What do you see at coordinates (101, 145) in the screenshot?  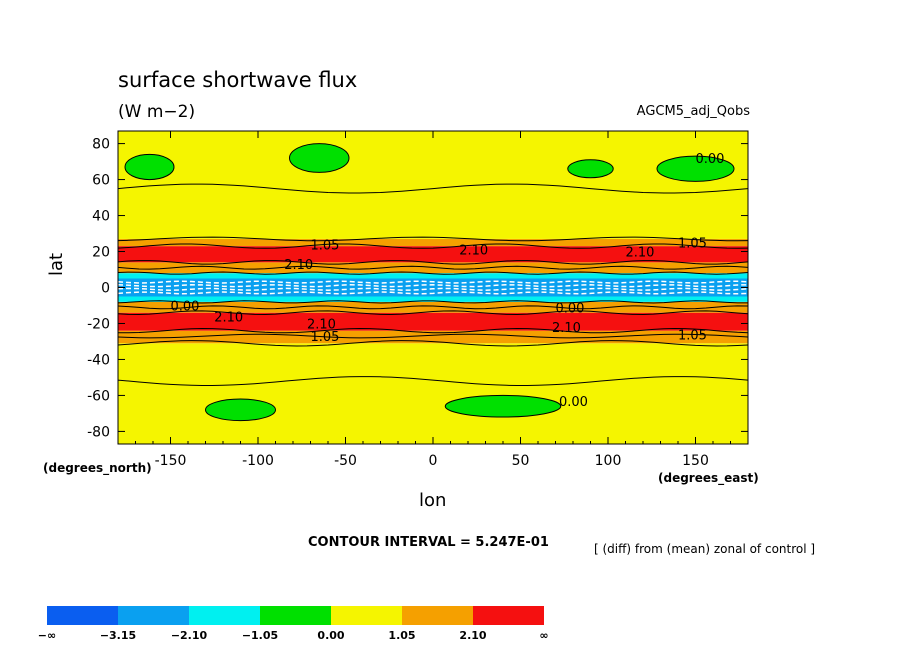 I see `y-tick-label-0: 80` at bounding box center [101, 145].